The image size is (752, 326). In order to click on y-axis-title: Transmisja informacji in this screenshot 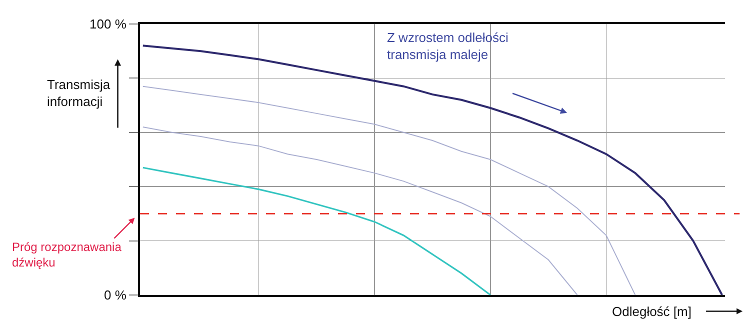, I will do `click(79, 93)`.